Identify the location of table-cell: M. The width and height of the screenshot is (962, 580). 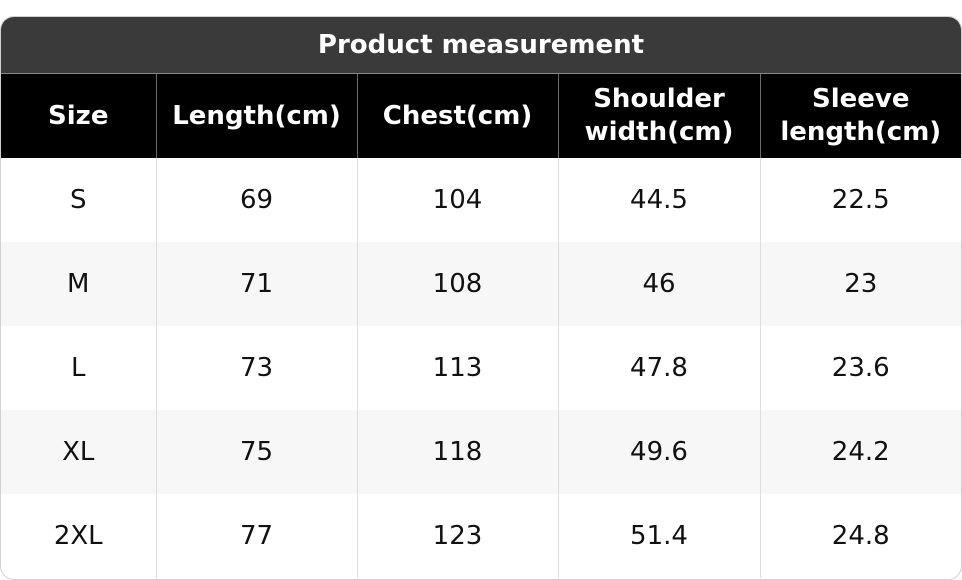
(78, 284).